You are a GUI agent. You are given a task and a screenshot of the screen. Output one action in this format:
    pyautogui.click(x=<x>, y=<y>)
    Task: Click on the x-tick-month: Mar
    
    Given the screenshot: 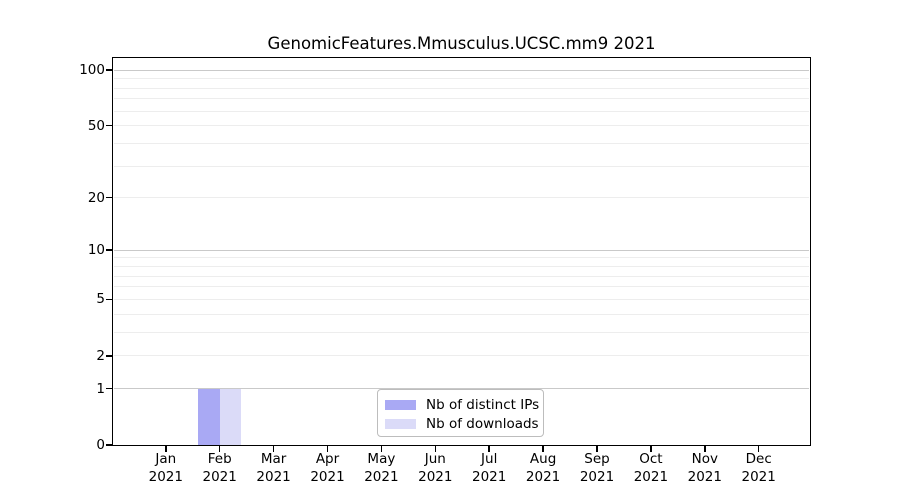 What is the action you would take?
    pyautogui.click(x=273, y=459)
    